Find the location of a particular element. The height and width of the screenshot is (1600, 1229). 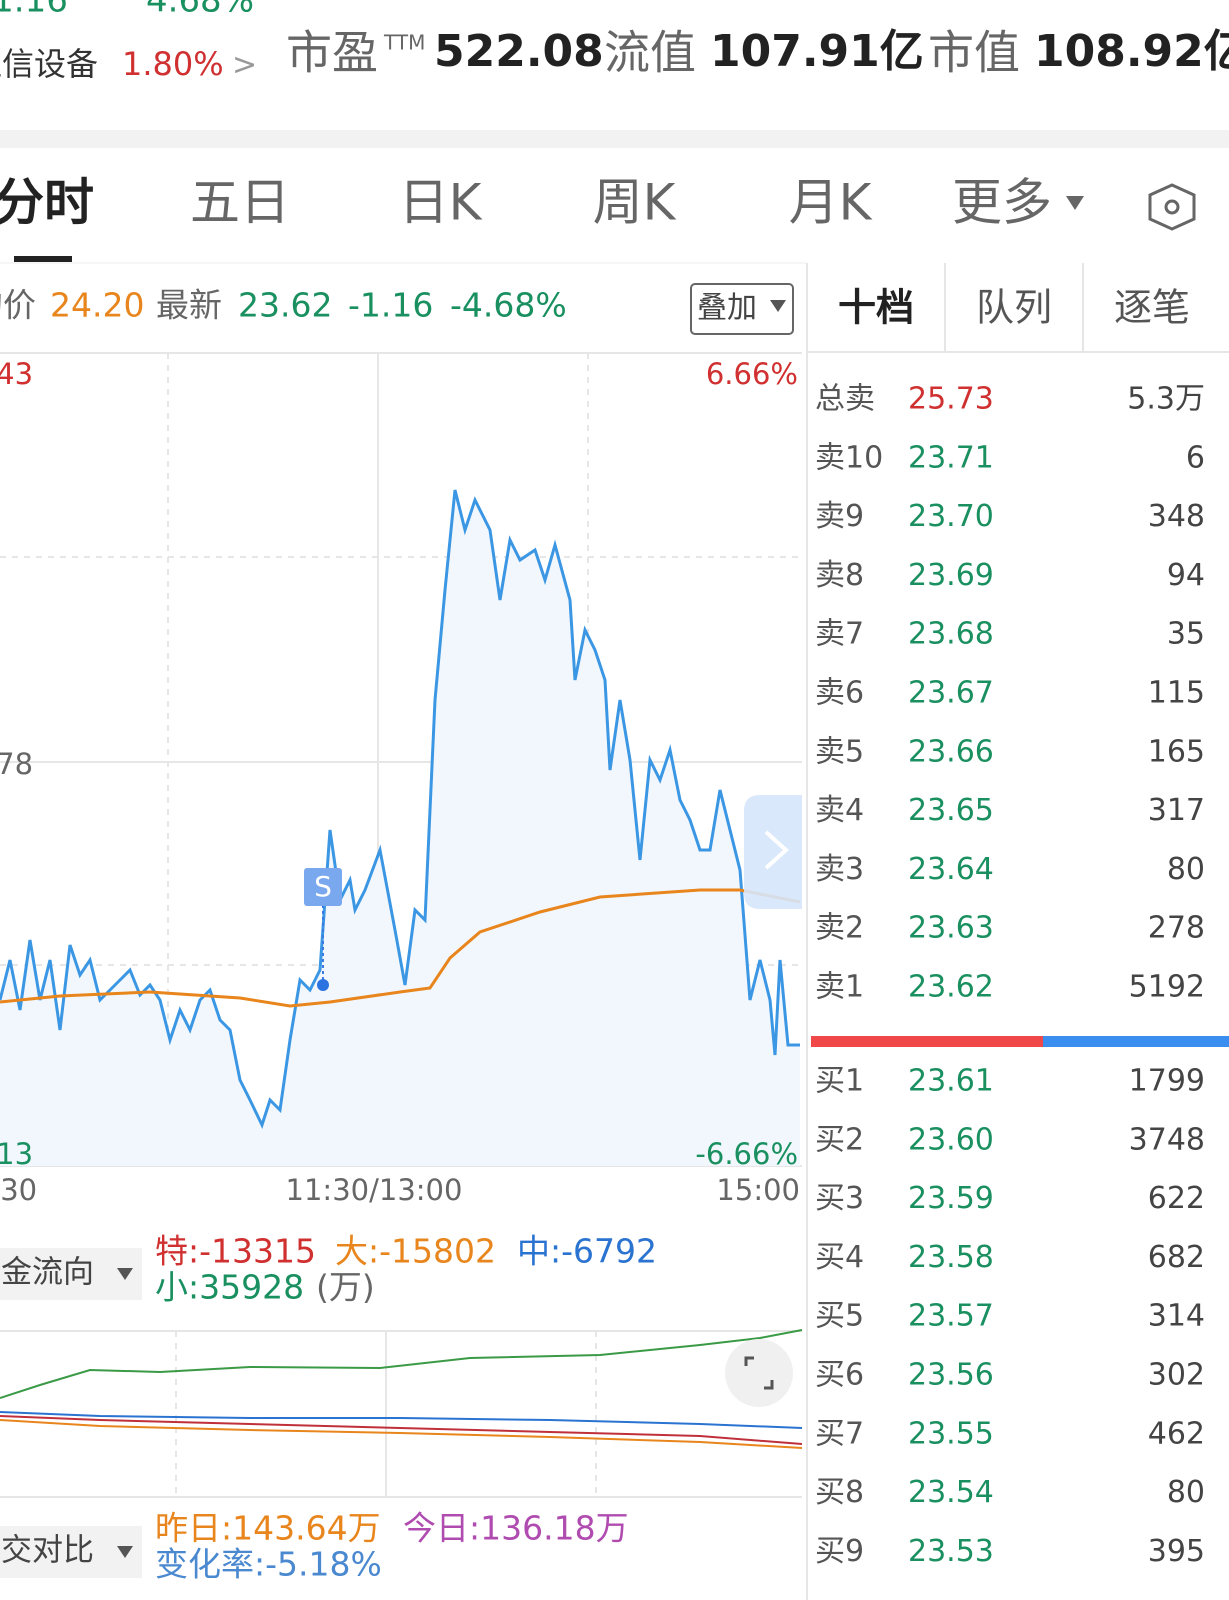

book-volume: 5192 is located at coordinates (1167, 987).